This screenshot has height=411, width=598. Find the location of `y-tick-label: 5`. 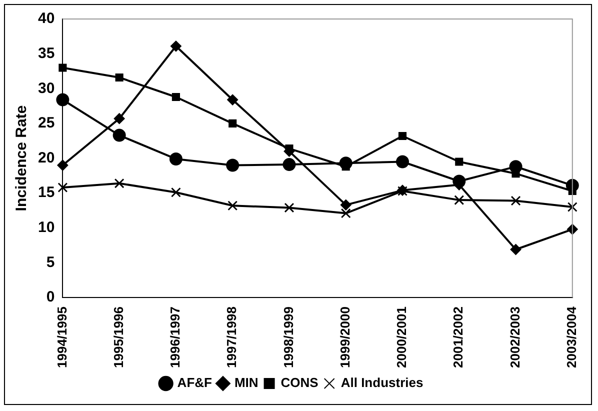

y-tick-label: 5 is located at coordinates (50, 262).